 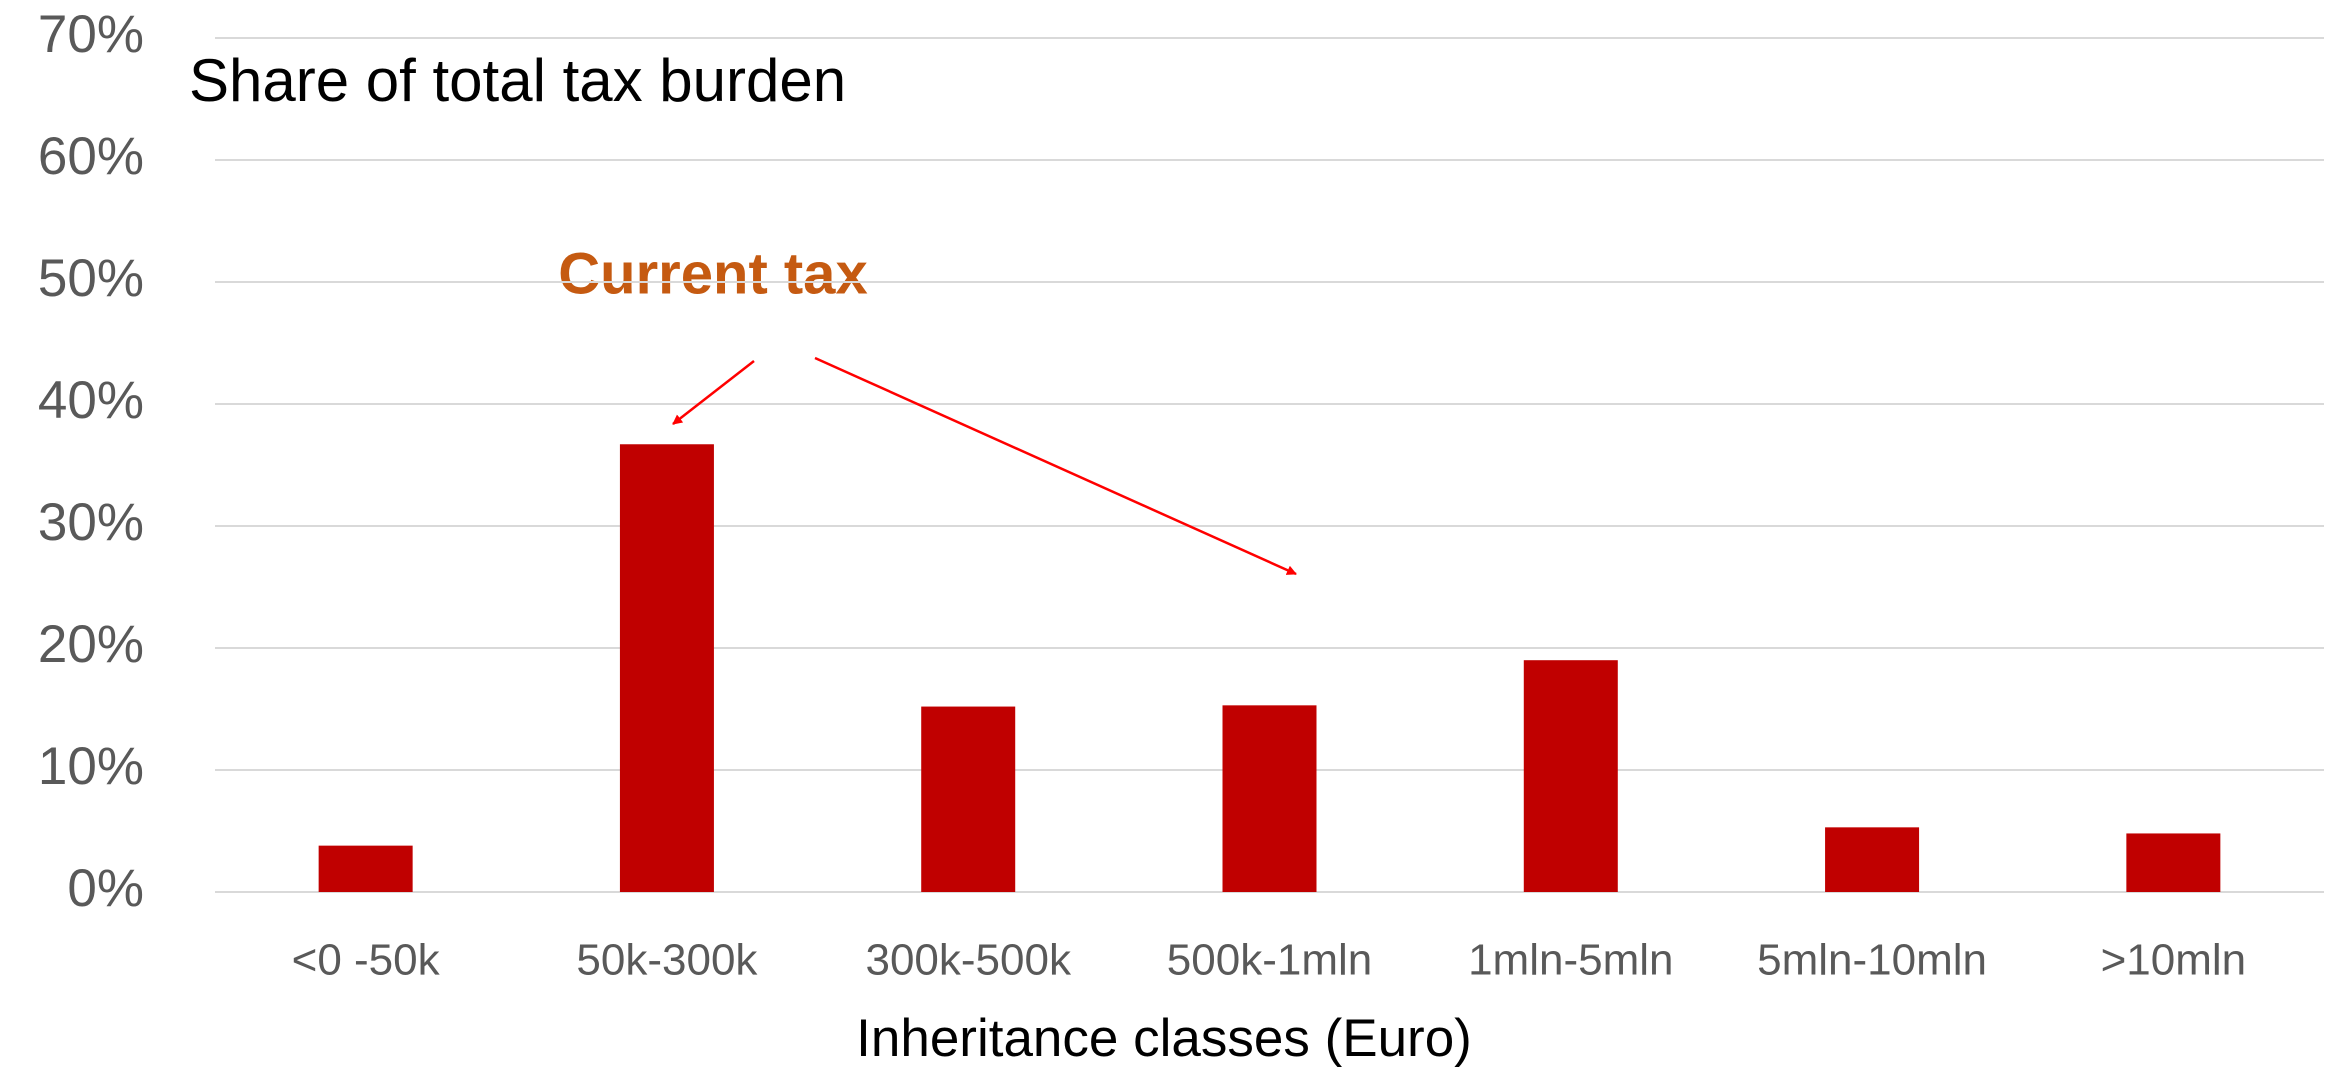 What do you see at coordinates (517, 80) in the screenshot?
I see `chart-title: Share of total tax burden` at bounding box center [517, 80].